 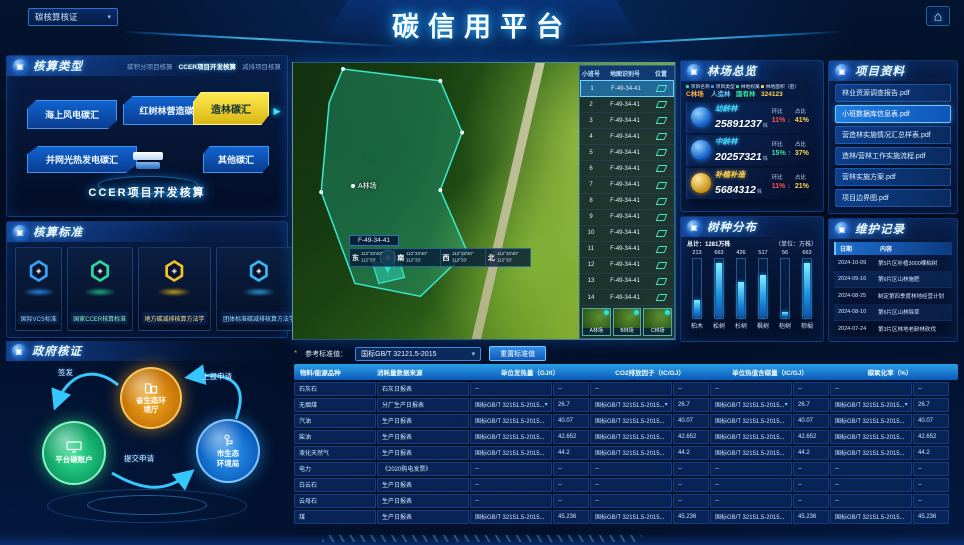 I want to click on standard-card: ◈ 地方碳减排核算方法学, so click(x=174, y=289).